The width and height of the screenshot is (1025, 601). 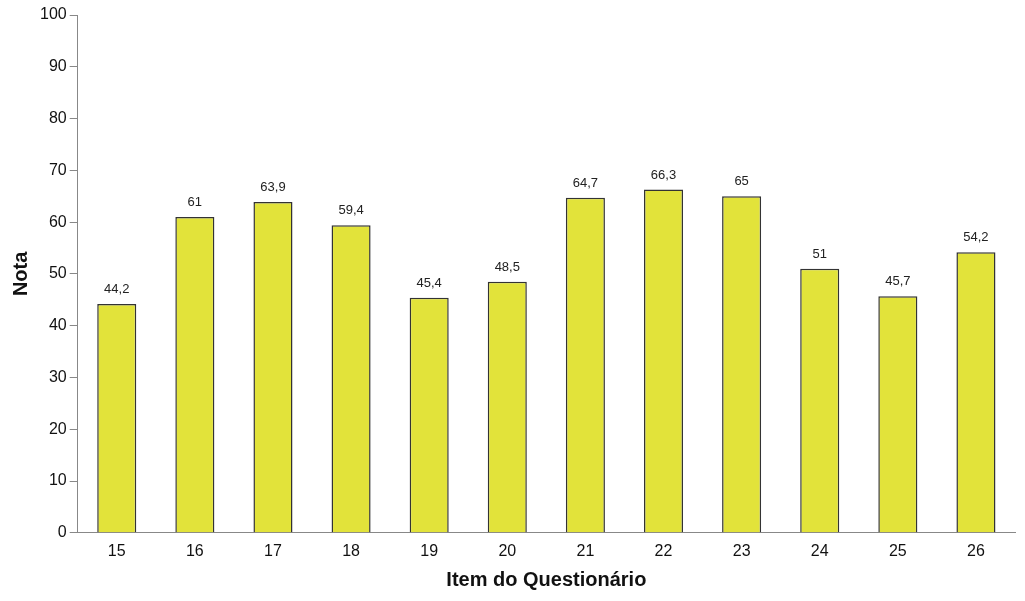 I want to click on x-tick-label: 20, so click(x=507, y=550).